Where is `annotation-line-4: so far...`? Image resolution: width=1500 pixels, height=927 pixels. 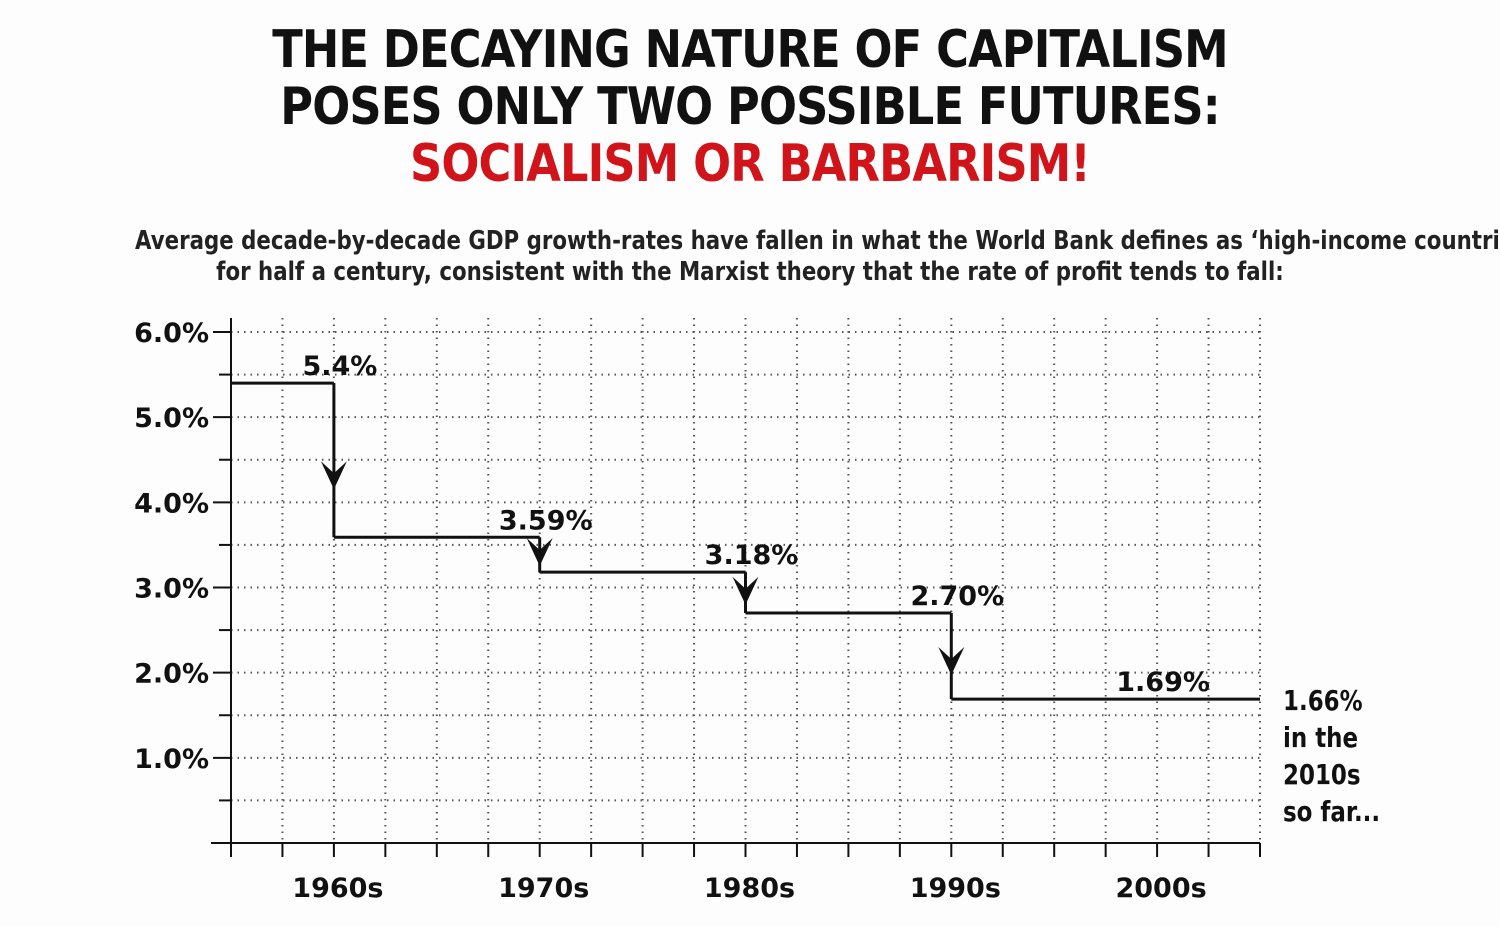
annotation-line-4: so far... is located at coordinates (1332, 811).